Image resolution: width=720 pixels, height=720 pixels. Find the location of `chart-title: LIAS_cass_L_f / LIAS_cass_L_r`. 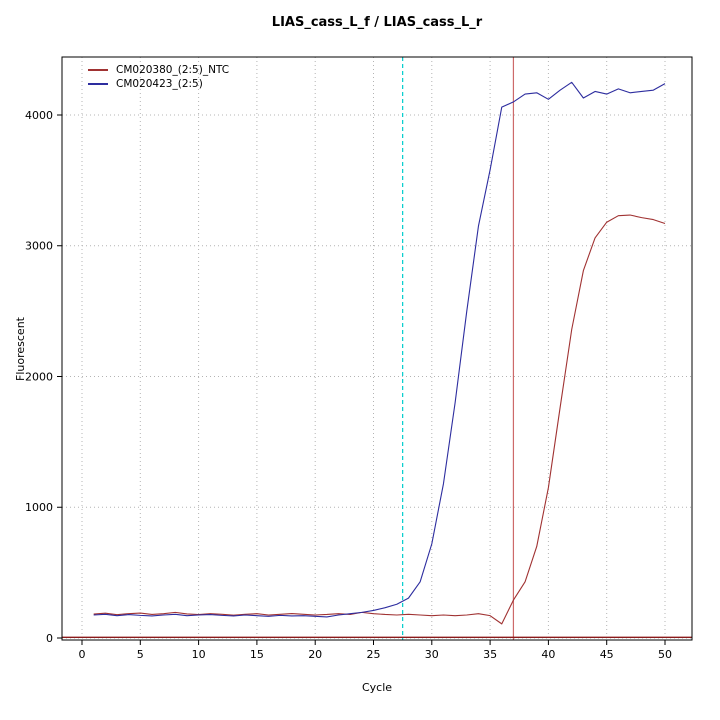

chart-title: LIAS_cass_L_f / LIAS_cass_L_r is located at coordinates (377, 22).